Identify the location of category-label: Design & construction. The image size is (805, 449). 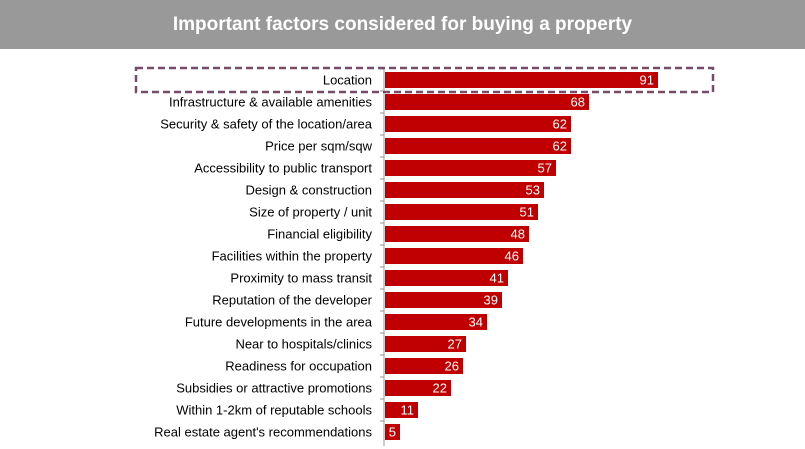
(309, 190).